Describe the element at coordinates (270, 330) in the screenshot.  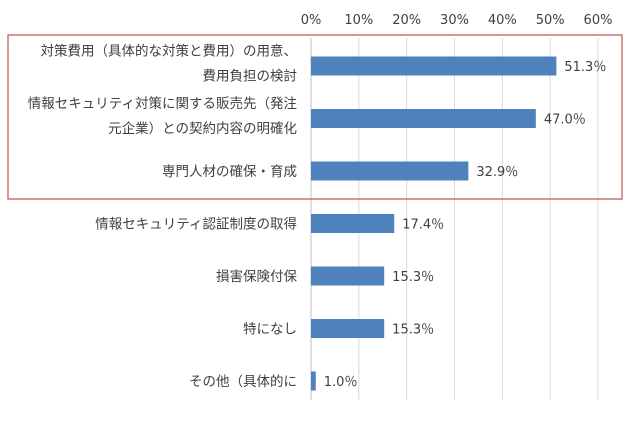
I see `category-label: 特になし` at that location.